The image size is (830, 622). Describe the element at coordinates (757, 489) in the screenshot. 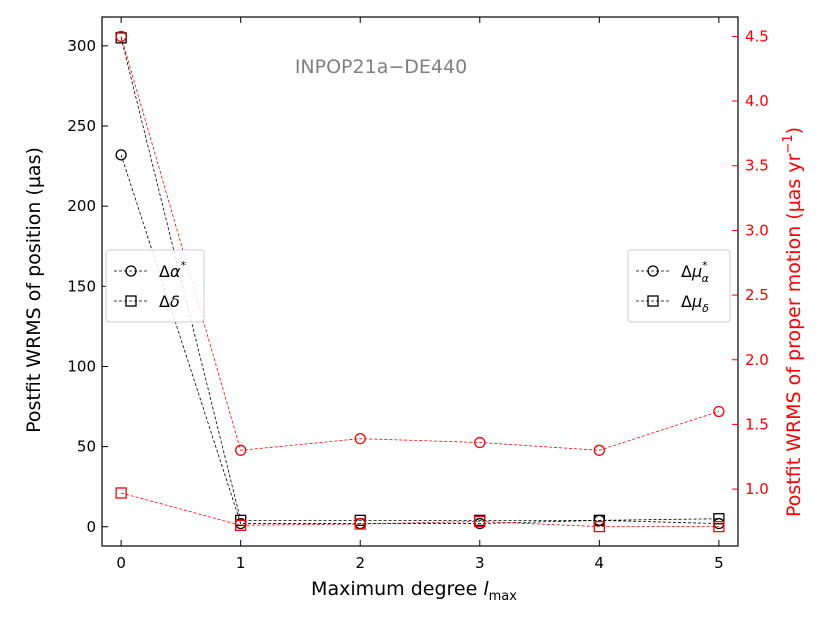

I see `y-right-tick-label: 1.0` at that location.